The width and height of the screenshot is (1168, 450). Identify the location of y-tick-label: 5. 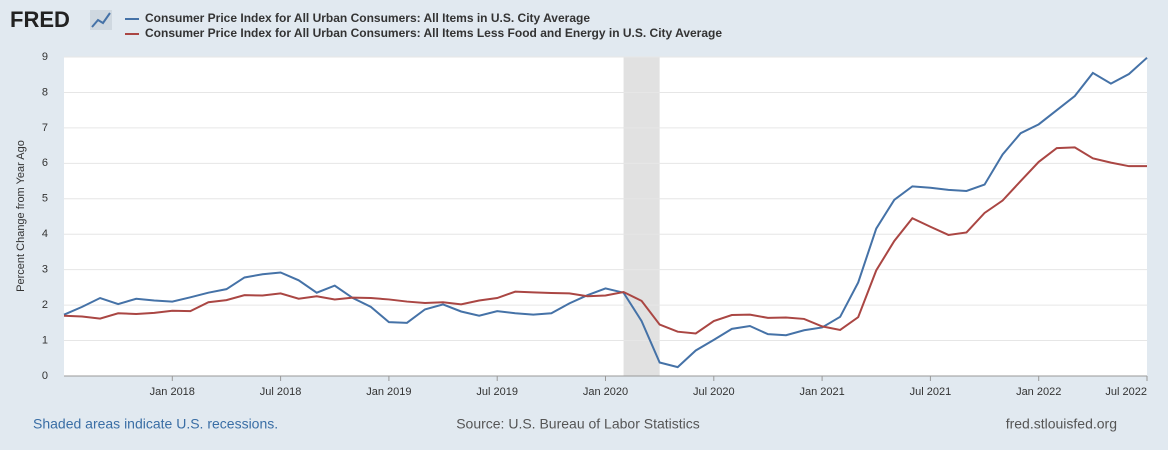
(45, 199).